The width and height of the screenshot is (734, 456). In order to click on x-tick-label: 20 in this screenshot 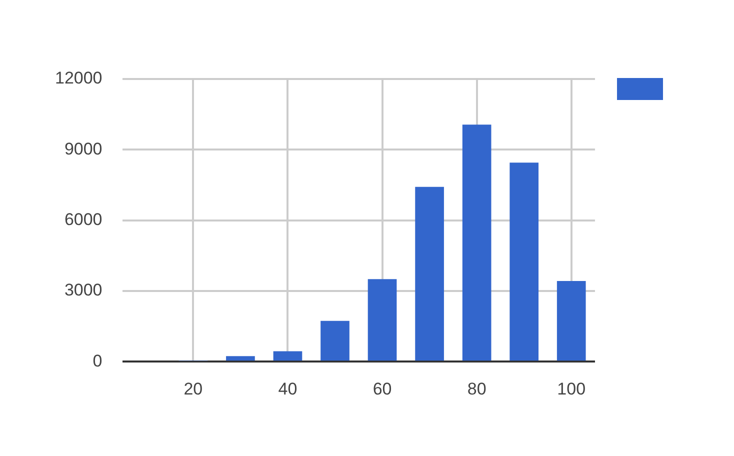, I will do `click(193, 388)`.